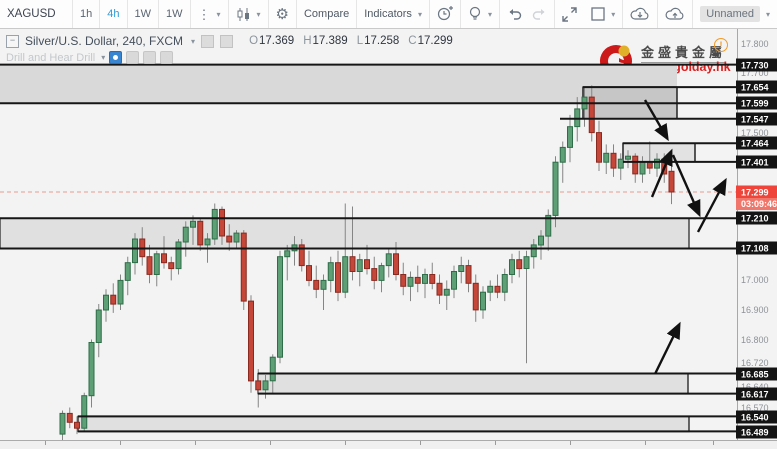 The image size is (777, 449). I want to click on timeframe-more-menu: ⋮ ▾, so click(210, 14).